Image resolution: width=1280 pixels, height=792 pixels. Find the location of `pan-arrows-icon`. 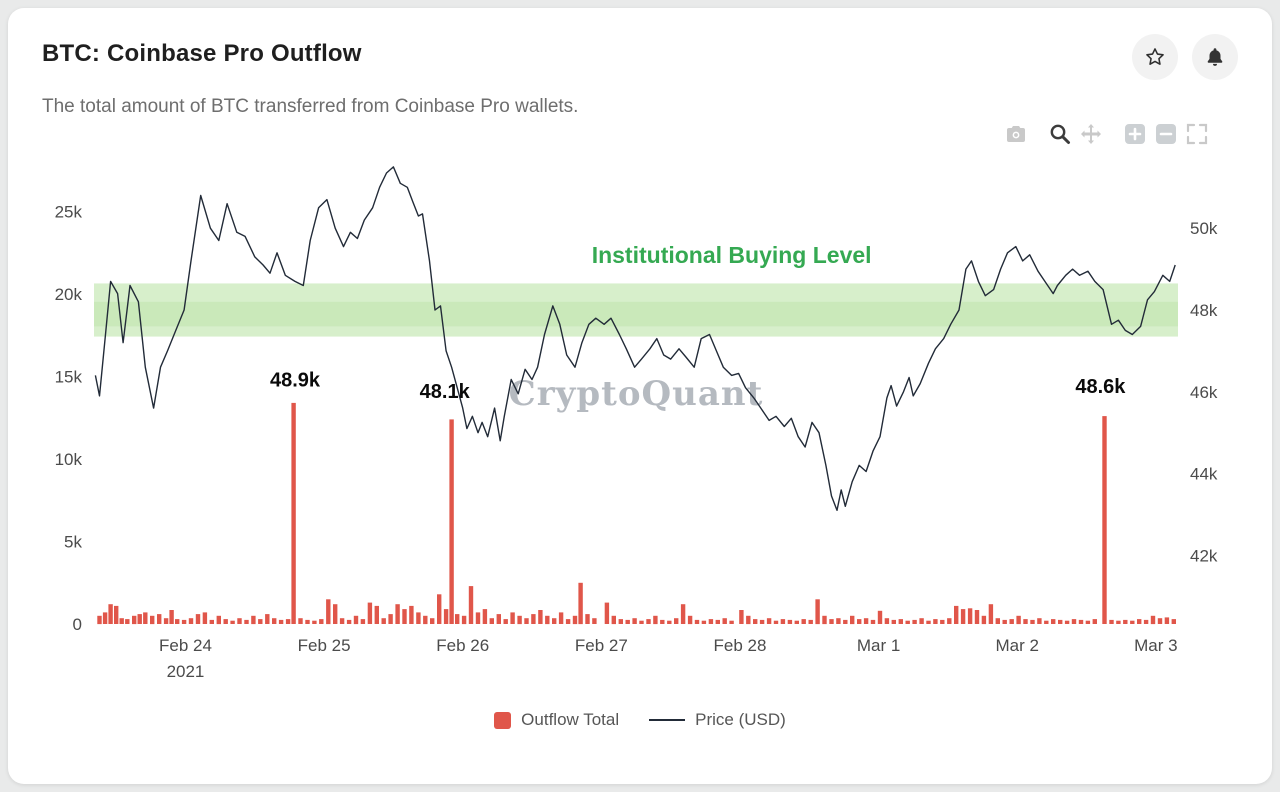

pan-arrows-icon is located at coordinates (1091, 134).